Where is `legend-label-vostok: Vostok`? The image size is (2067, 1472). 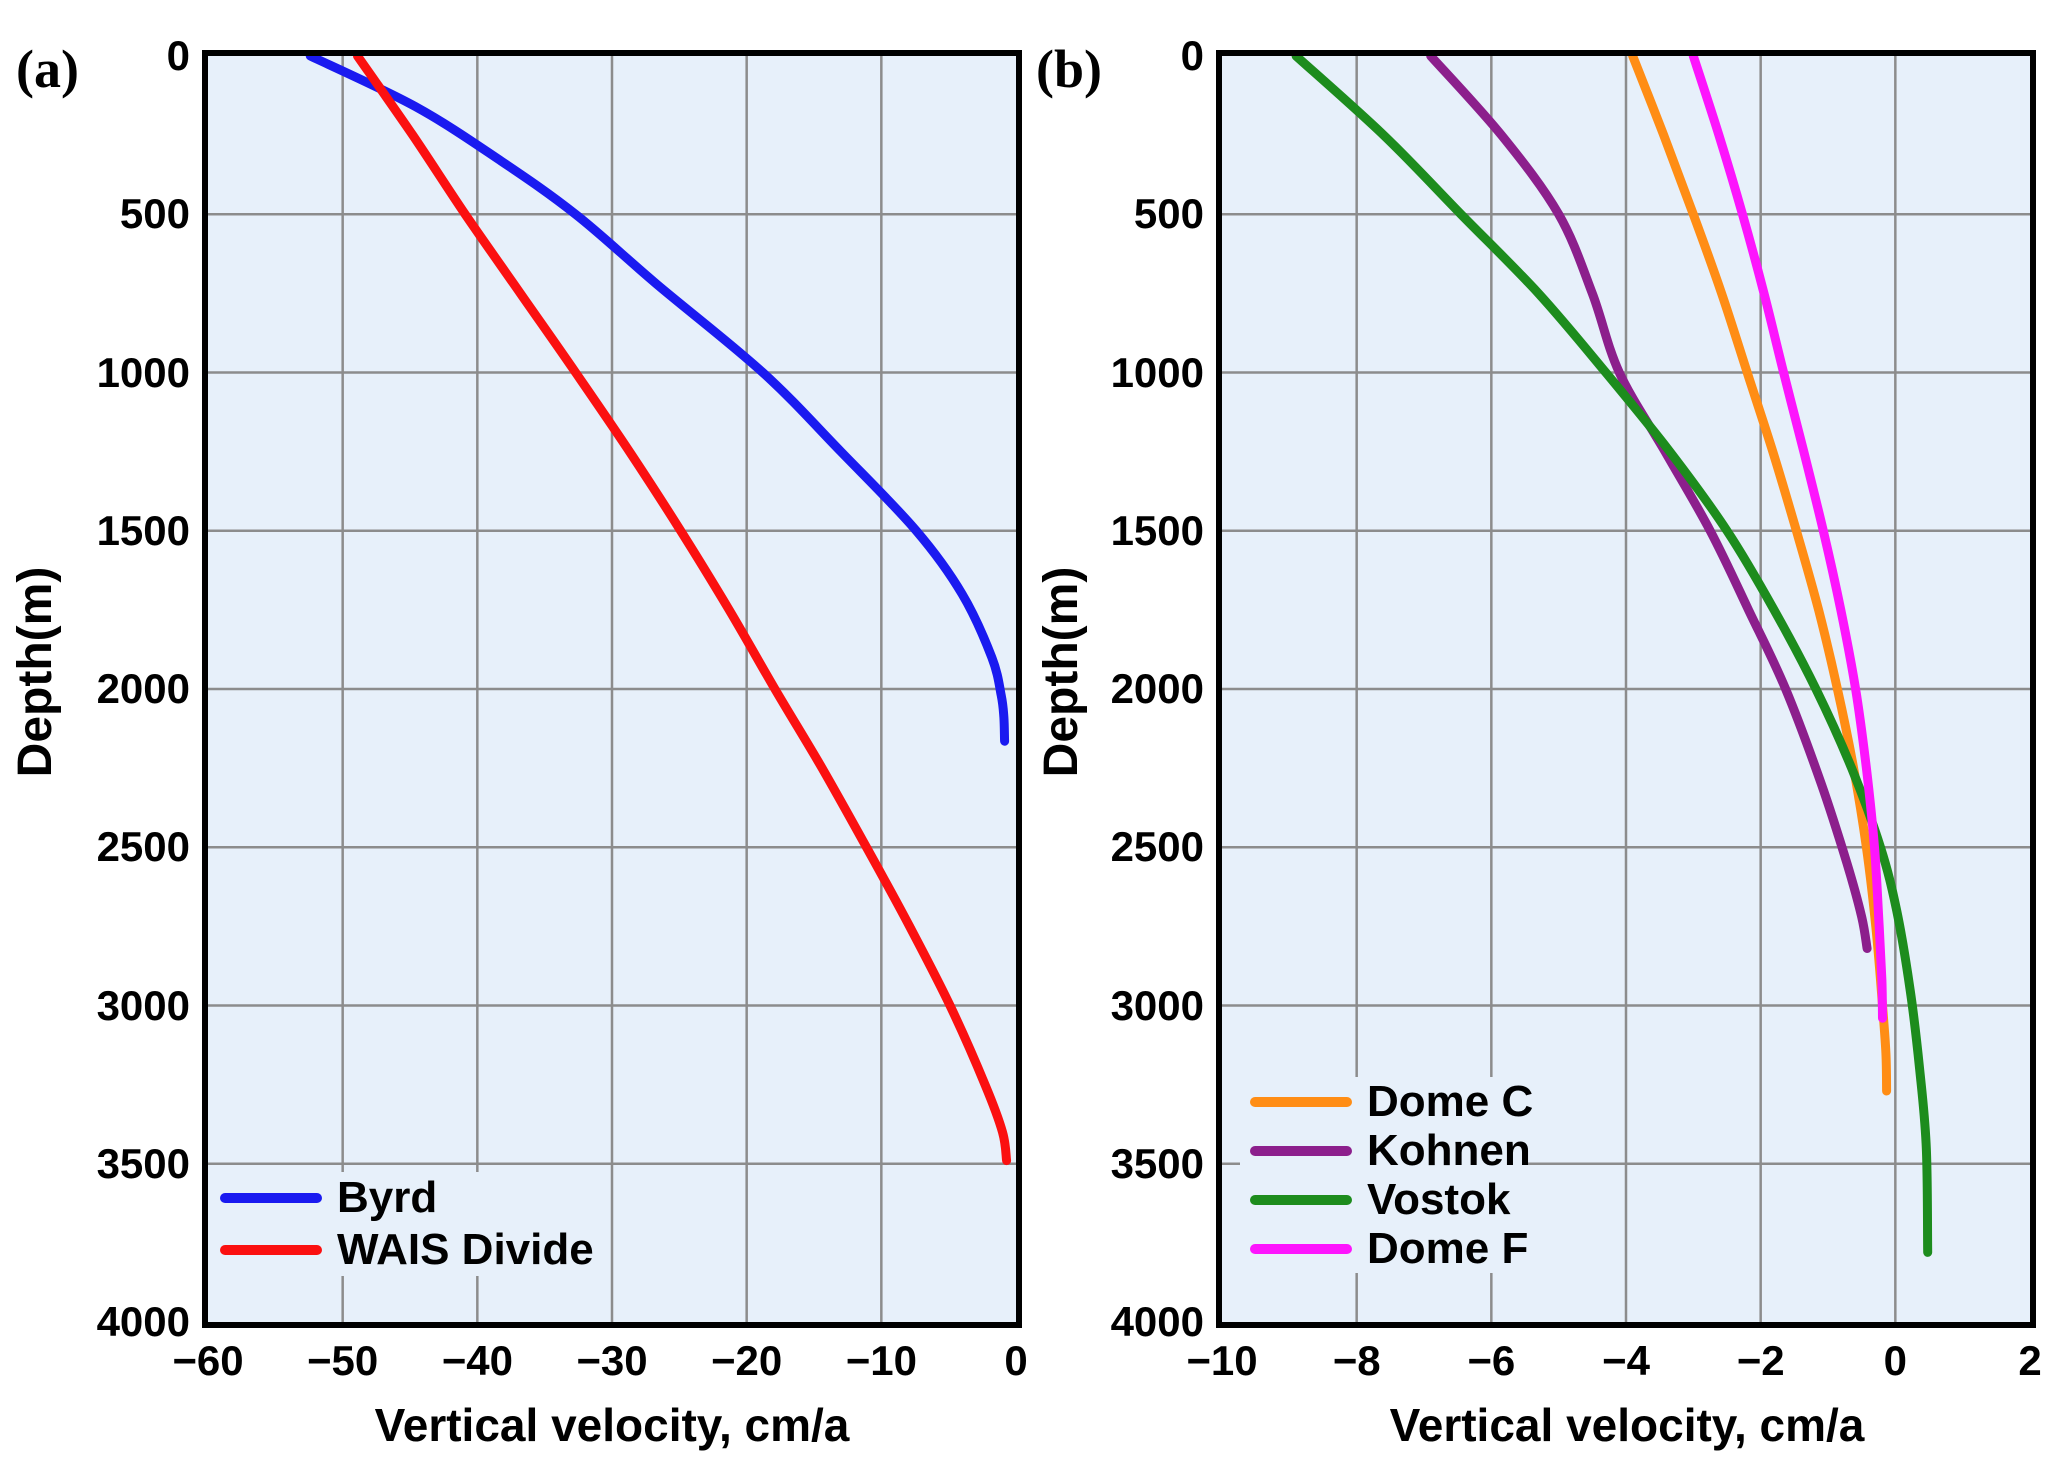 legend-label-vostok: Vostok is located at coordinates (1439, 1199).